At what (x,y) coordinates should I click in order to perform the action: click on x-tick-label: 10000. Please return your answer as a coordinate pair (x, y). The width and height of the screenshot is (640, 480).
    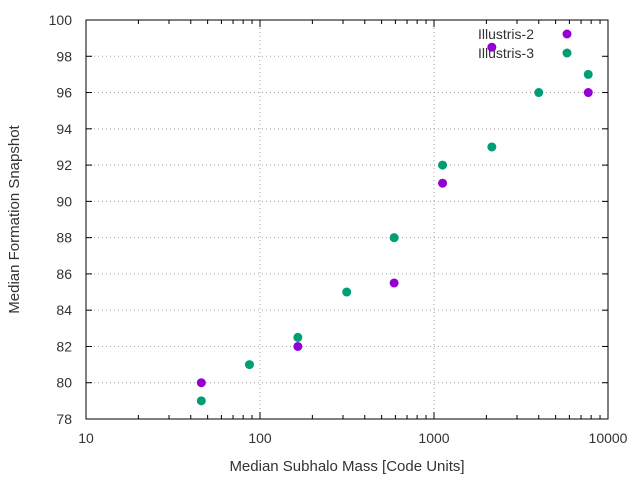
    Looking at the image, I should click on (608, 438).